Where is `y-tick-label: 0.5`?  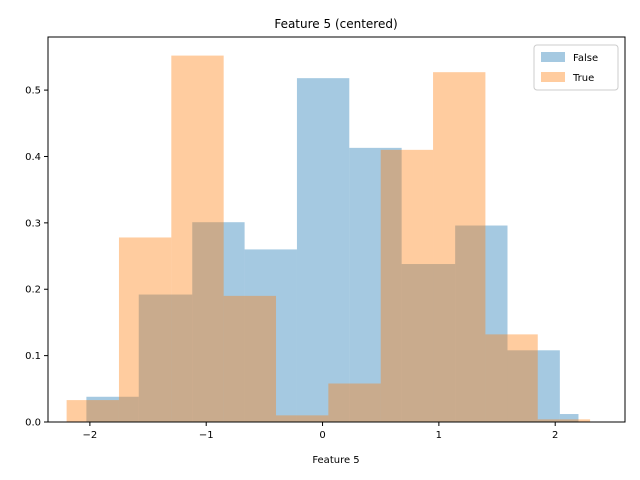
y-tick-label: 0.5 is located at coordinates (33, 91).